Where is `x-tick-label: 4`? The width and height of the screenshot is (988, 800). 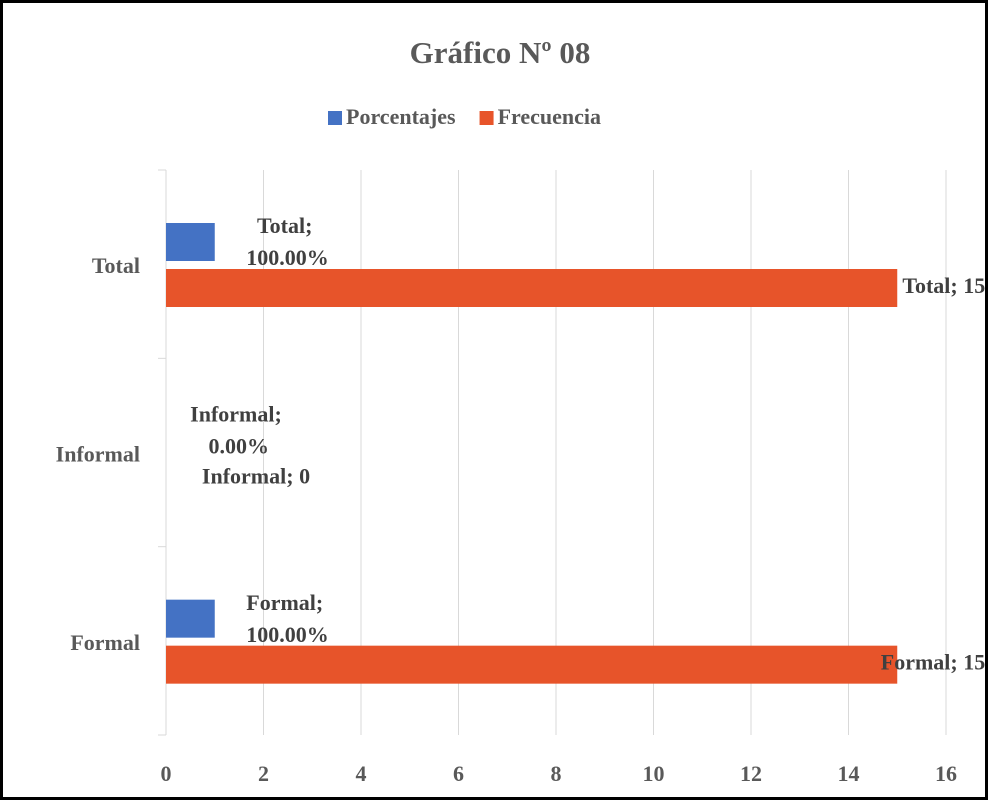
x-tick-label: 4 is located at coordinates (361, 773).